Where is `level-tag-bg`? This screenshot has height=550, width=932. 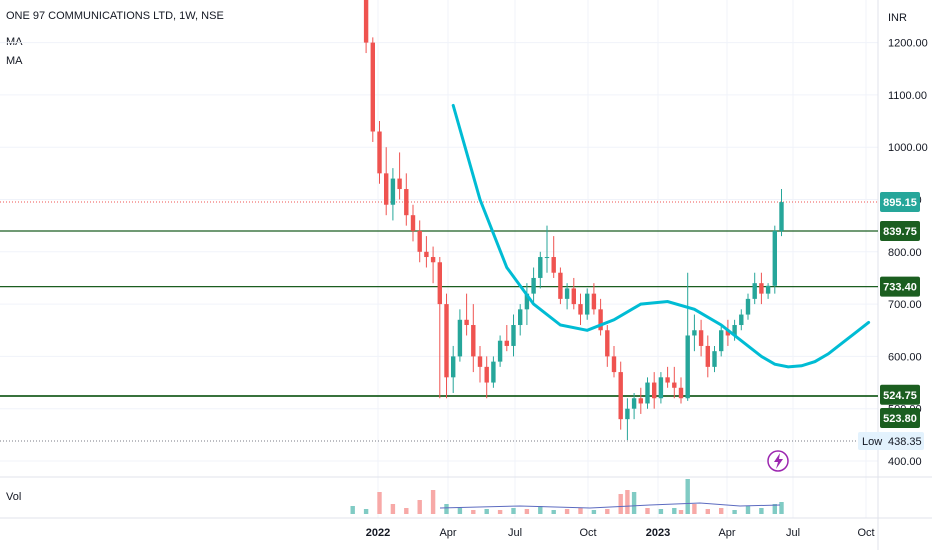 level-tag-bg is located at coordinates (900, 231).